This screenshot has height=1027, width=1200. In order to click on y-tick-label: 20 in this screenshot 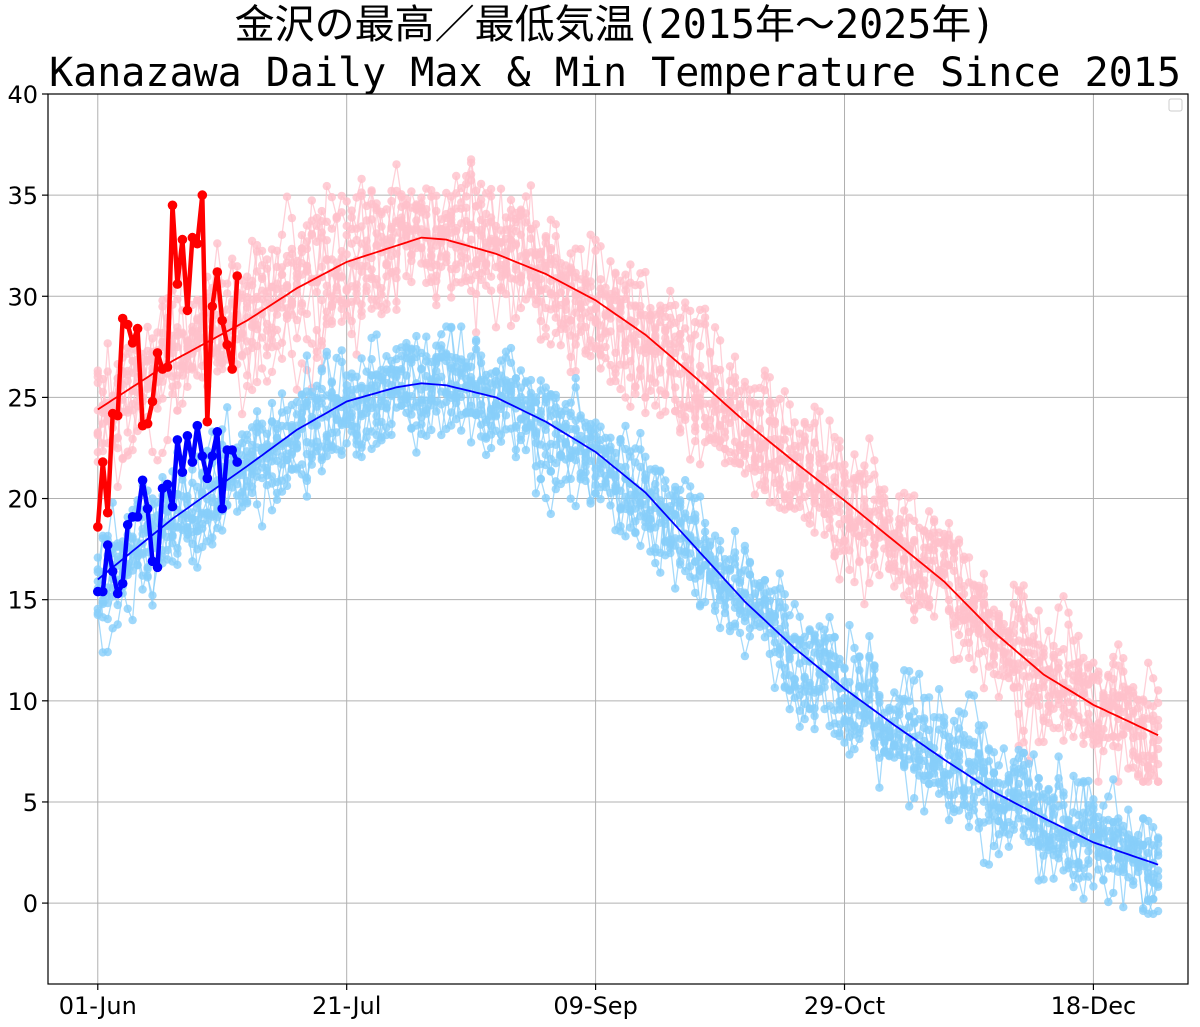, I will do `click(22, 500)`.